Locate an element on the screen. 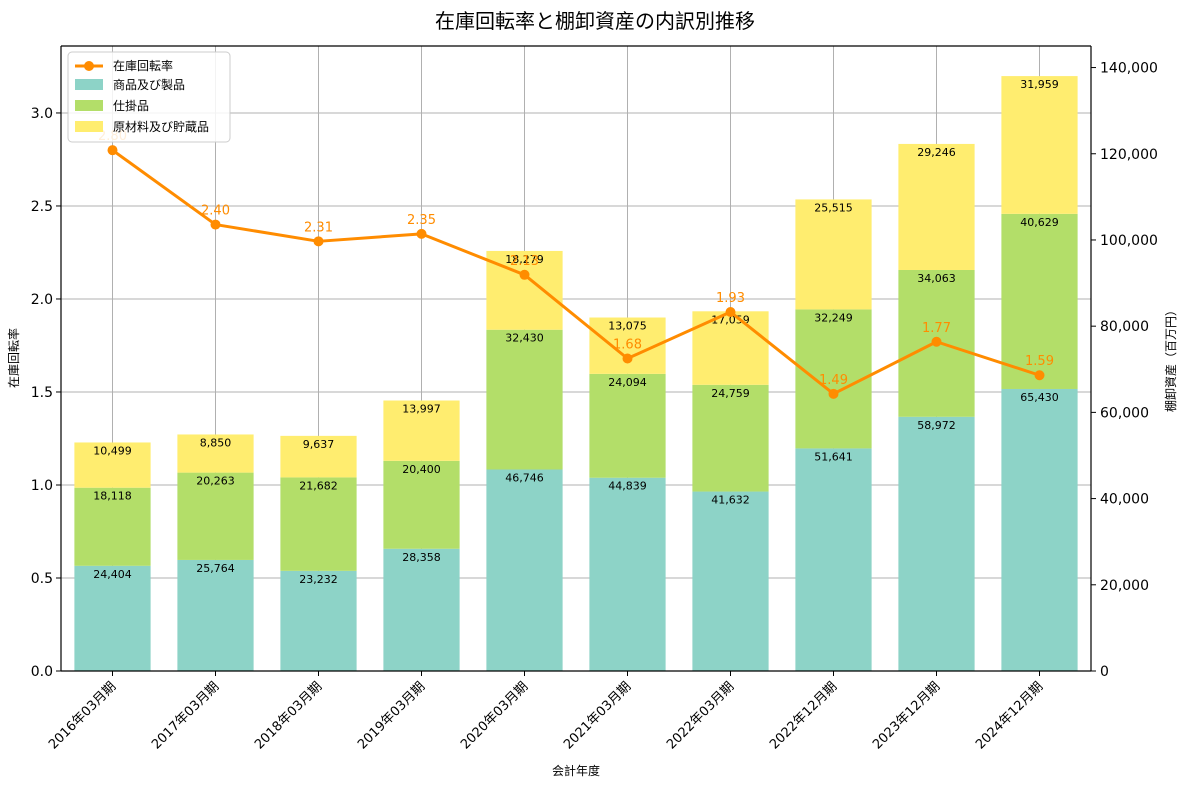  x-tick-label: 2016年03月期 is located at coordinates (82, 715).